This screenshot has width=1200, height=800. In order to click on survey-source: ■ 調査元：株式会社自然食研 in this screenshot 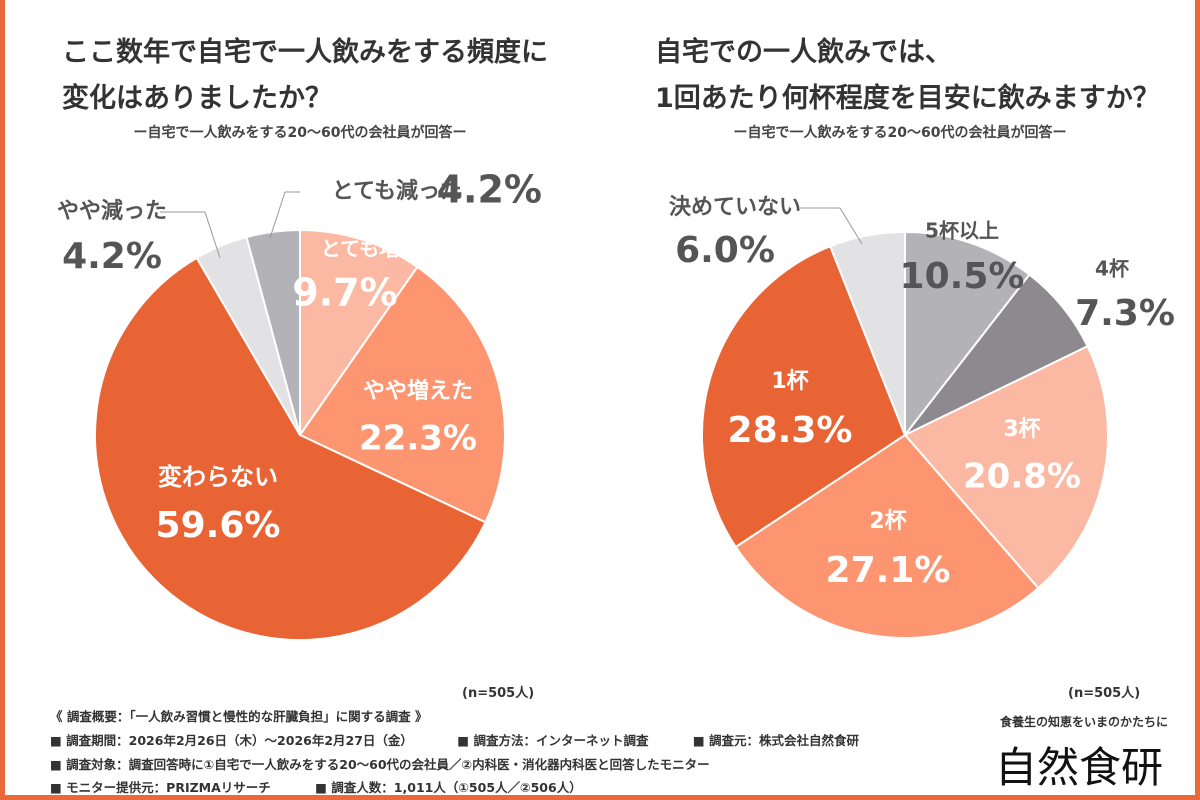, I will do `click(775, 740)`.